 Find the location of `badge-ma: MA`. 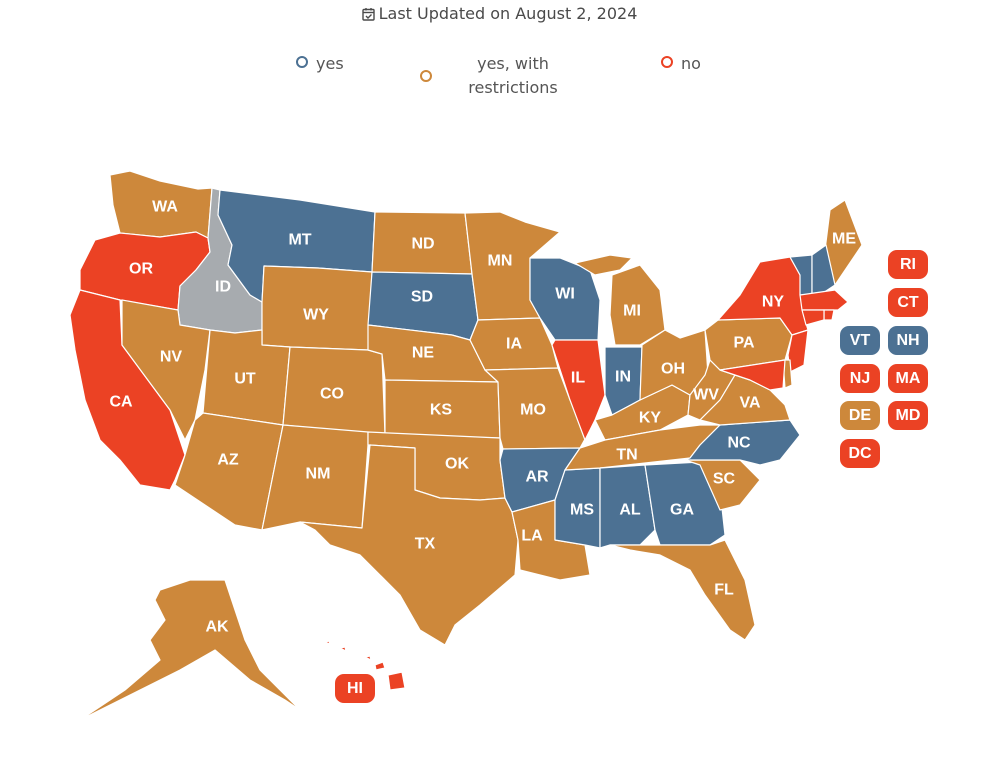

badge-ma: MA is located at coordinates (908, 378).